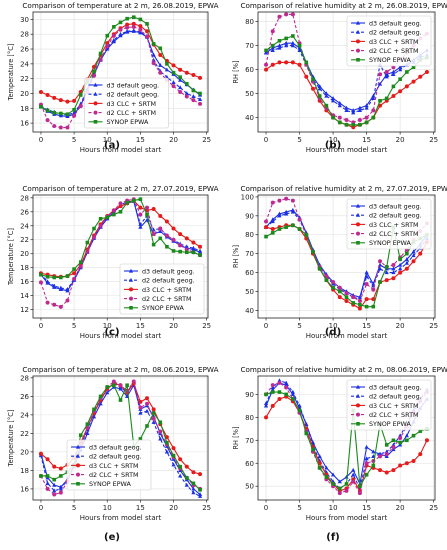 This screenshot has width=447, height=550. I want to click on plot-frame, so click(120, 256).